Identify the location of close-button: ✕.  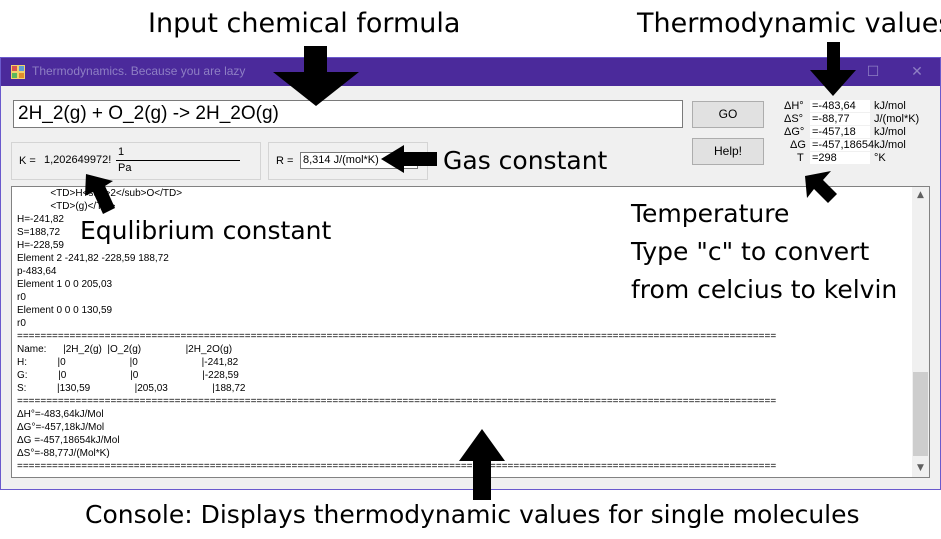
(917, 72).